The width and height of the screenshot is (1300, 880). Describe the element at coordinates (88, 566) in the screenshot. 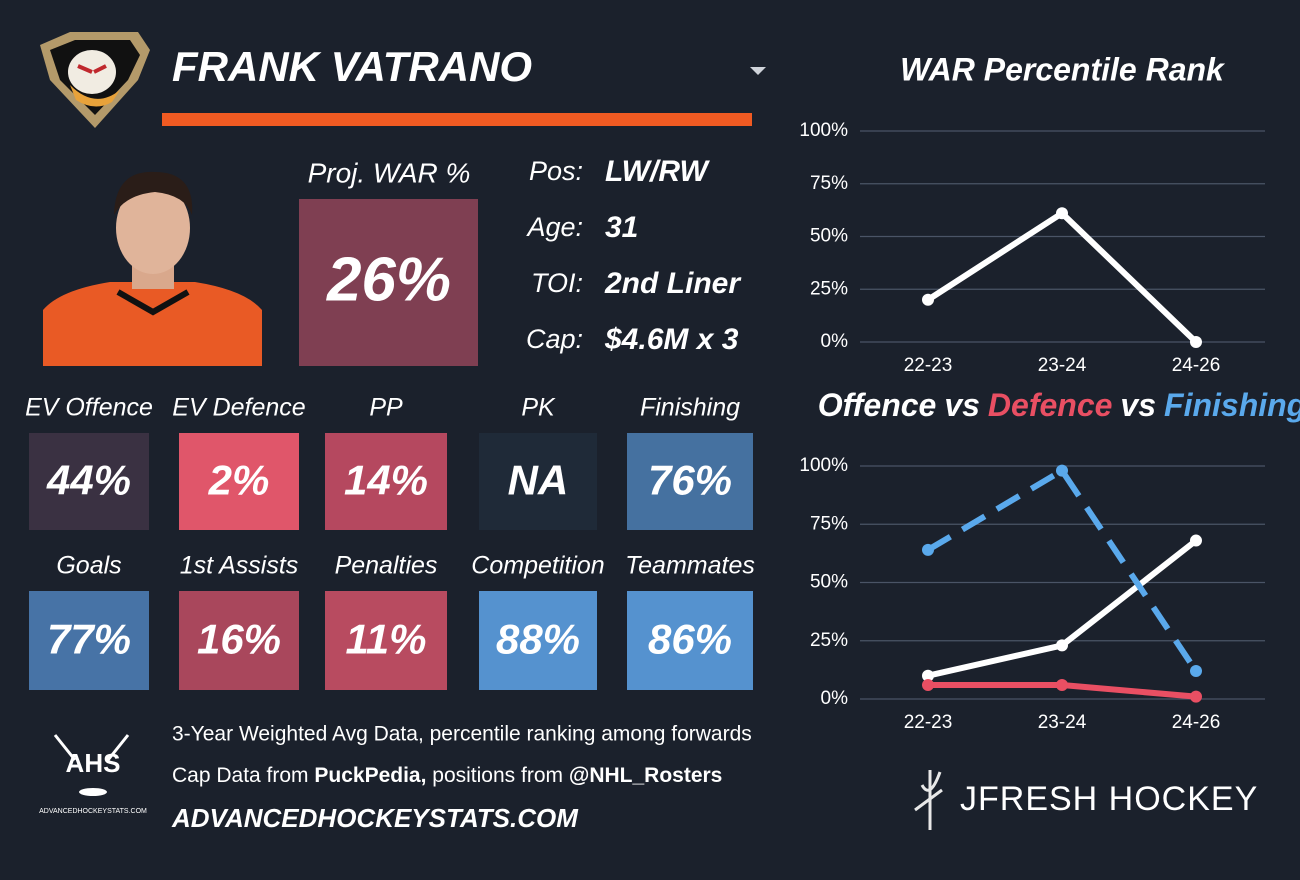

I see `tile-label: Goals` at that location.